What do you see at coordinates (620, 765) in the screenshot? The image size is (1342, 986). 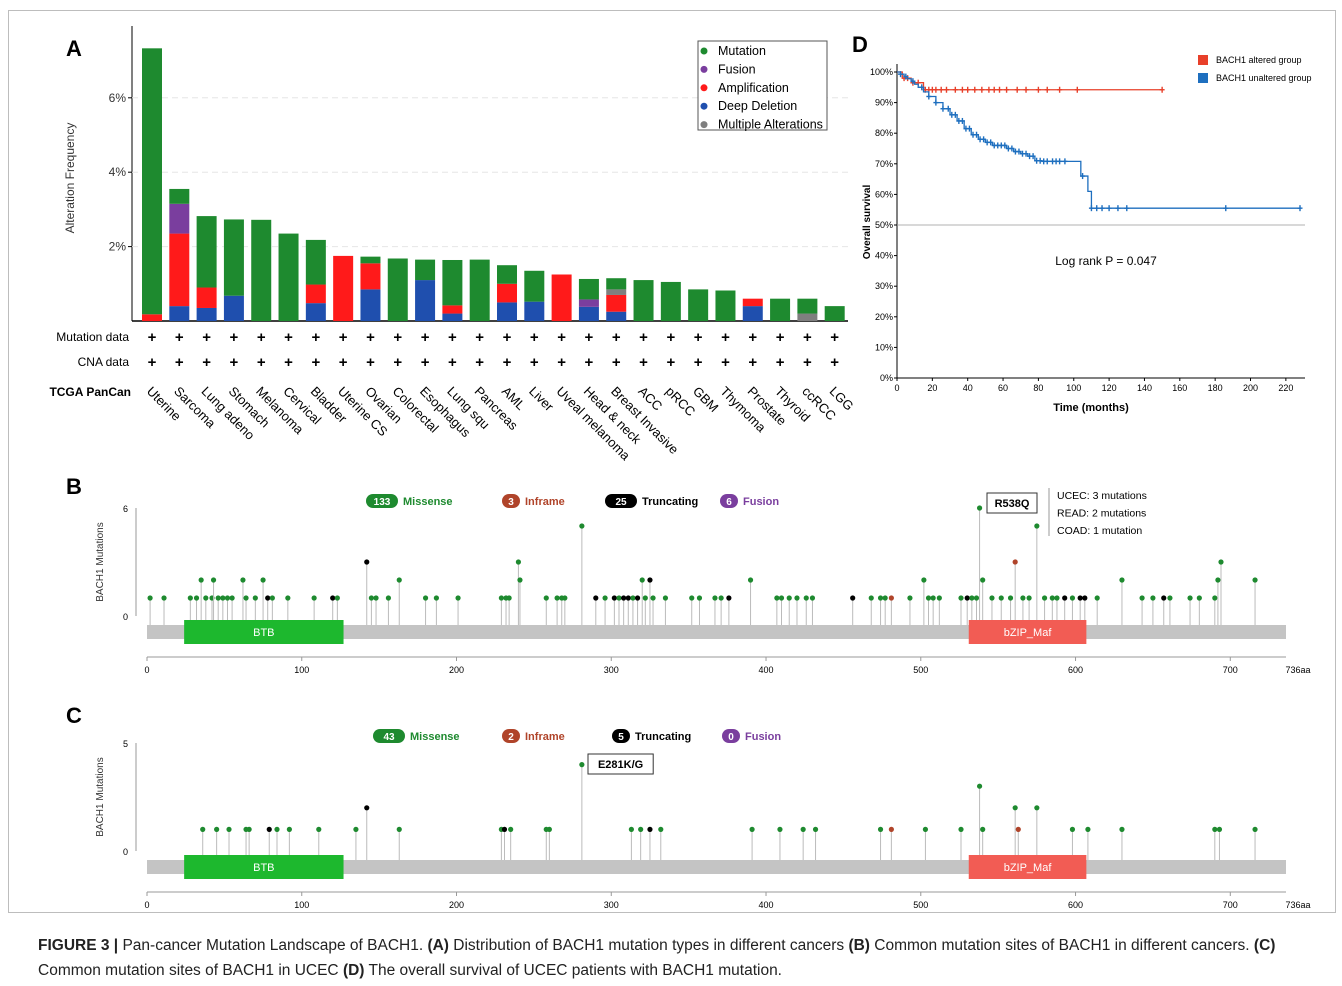 I see `panel-c-callout-label: E281K/G` at bounding box center [620, 765].